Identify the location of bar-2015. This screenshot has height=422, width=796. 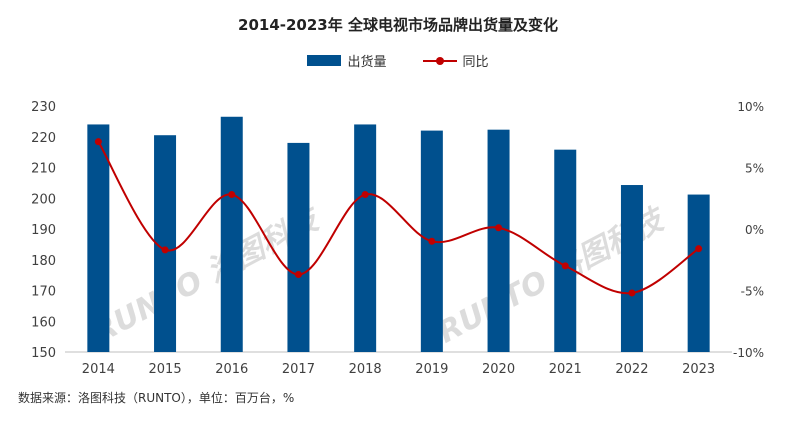
(165, 243).